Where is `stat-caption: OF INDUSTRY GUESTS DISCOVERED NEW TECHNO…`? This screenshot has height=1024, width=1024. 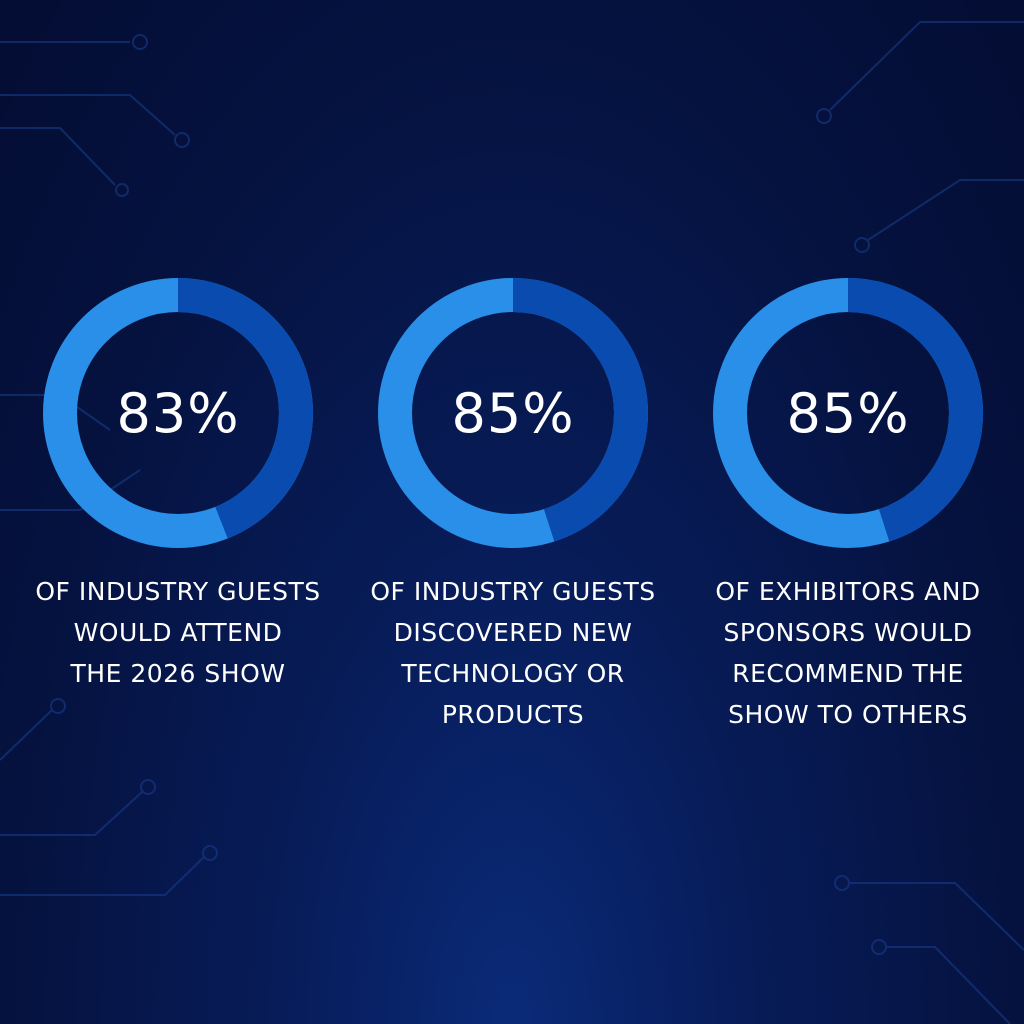 stat-caption: OF INDUSTRY GUESTS DISCOVERED NEW TECHNO… is located at coordinates (513, 653).